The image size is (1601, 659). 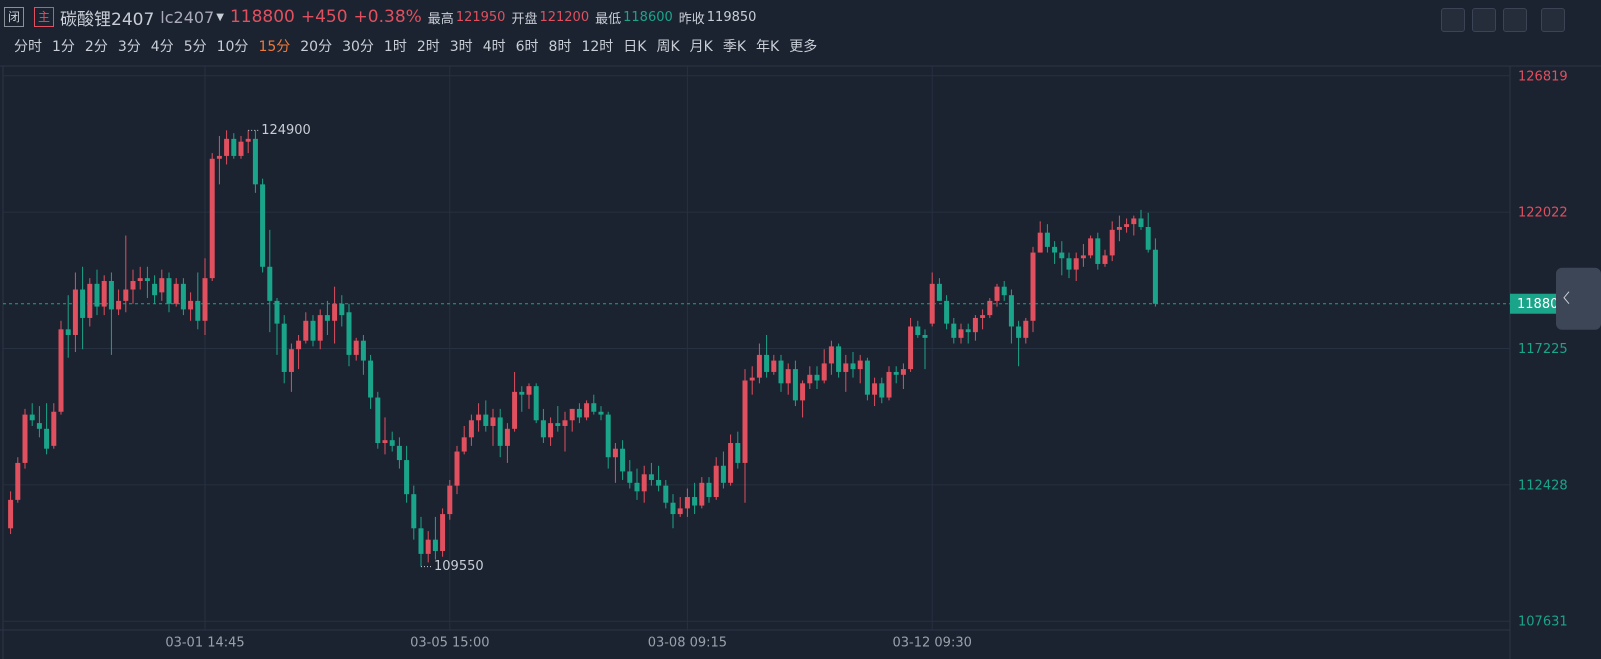 I want to click on period-tab: 6时, so click(x=527, y=47).